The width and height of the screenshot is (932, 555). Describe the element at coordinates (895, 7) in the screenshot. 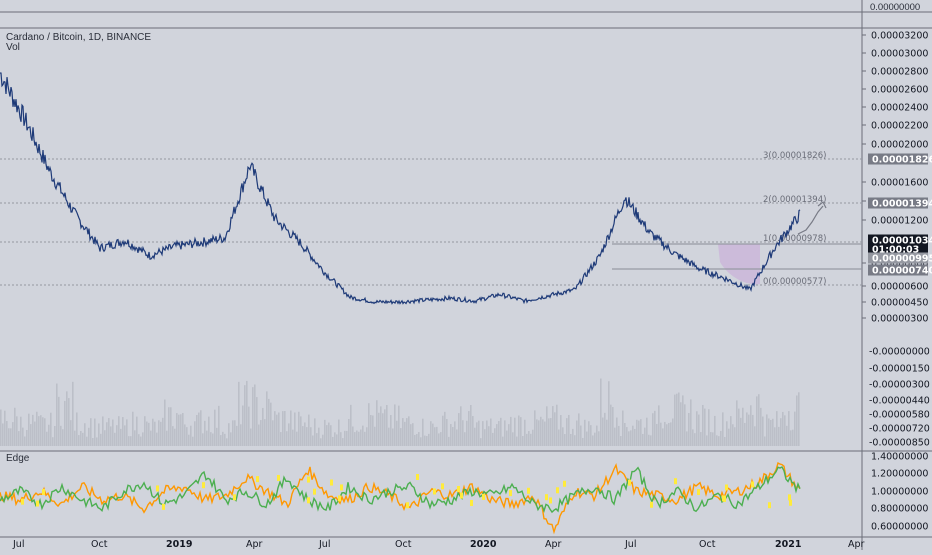

I see `top-pane-price: 0.00000000` at that location.